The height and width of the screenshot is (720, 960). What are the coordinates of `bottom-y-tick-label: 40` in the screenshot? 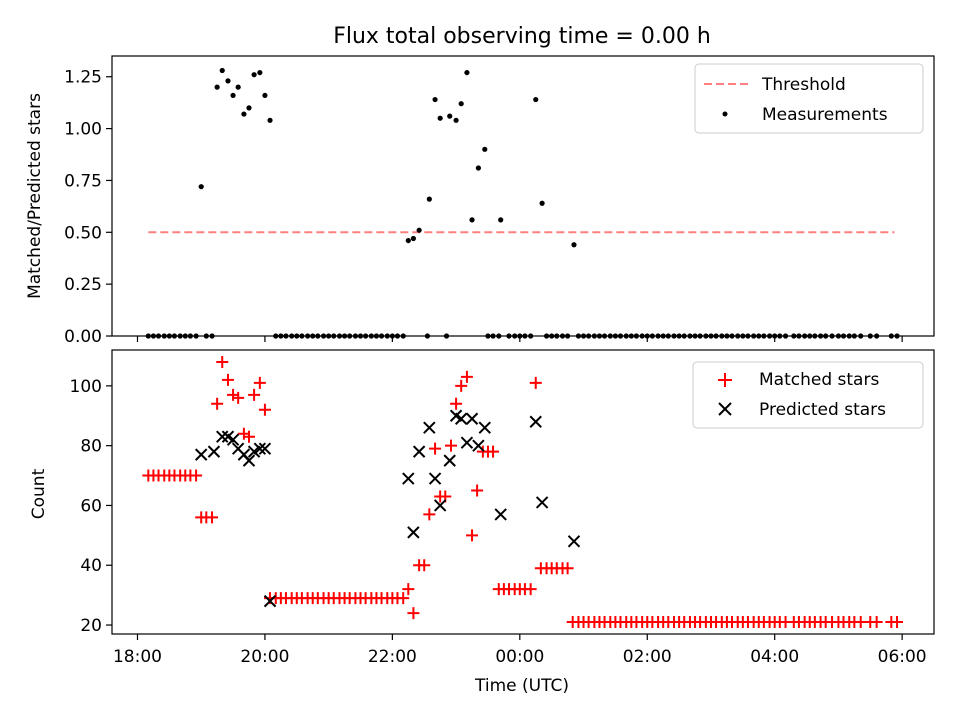 It's located at (91, 566).